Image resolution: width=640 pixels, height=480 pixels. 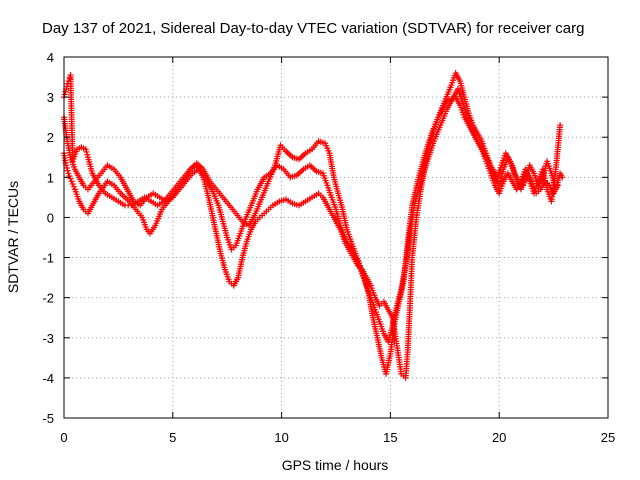 I want to click on x-tick-label: 20, so click(x=499, y=437).